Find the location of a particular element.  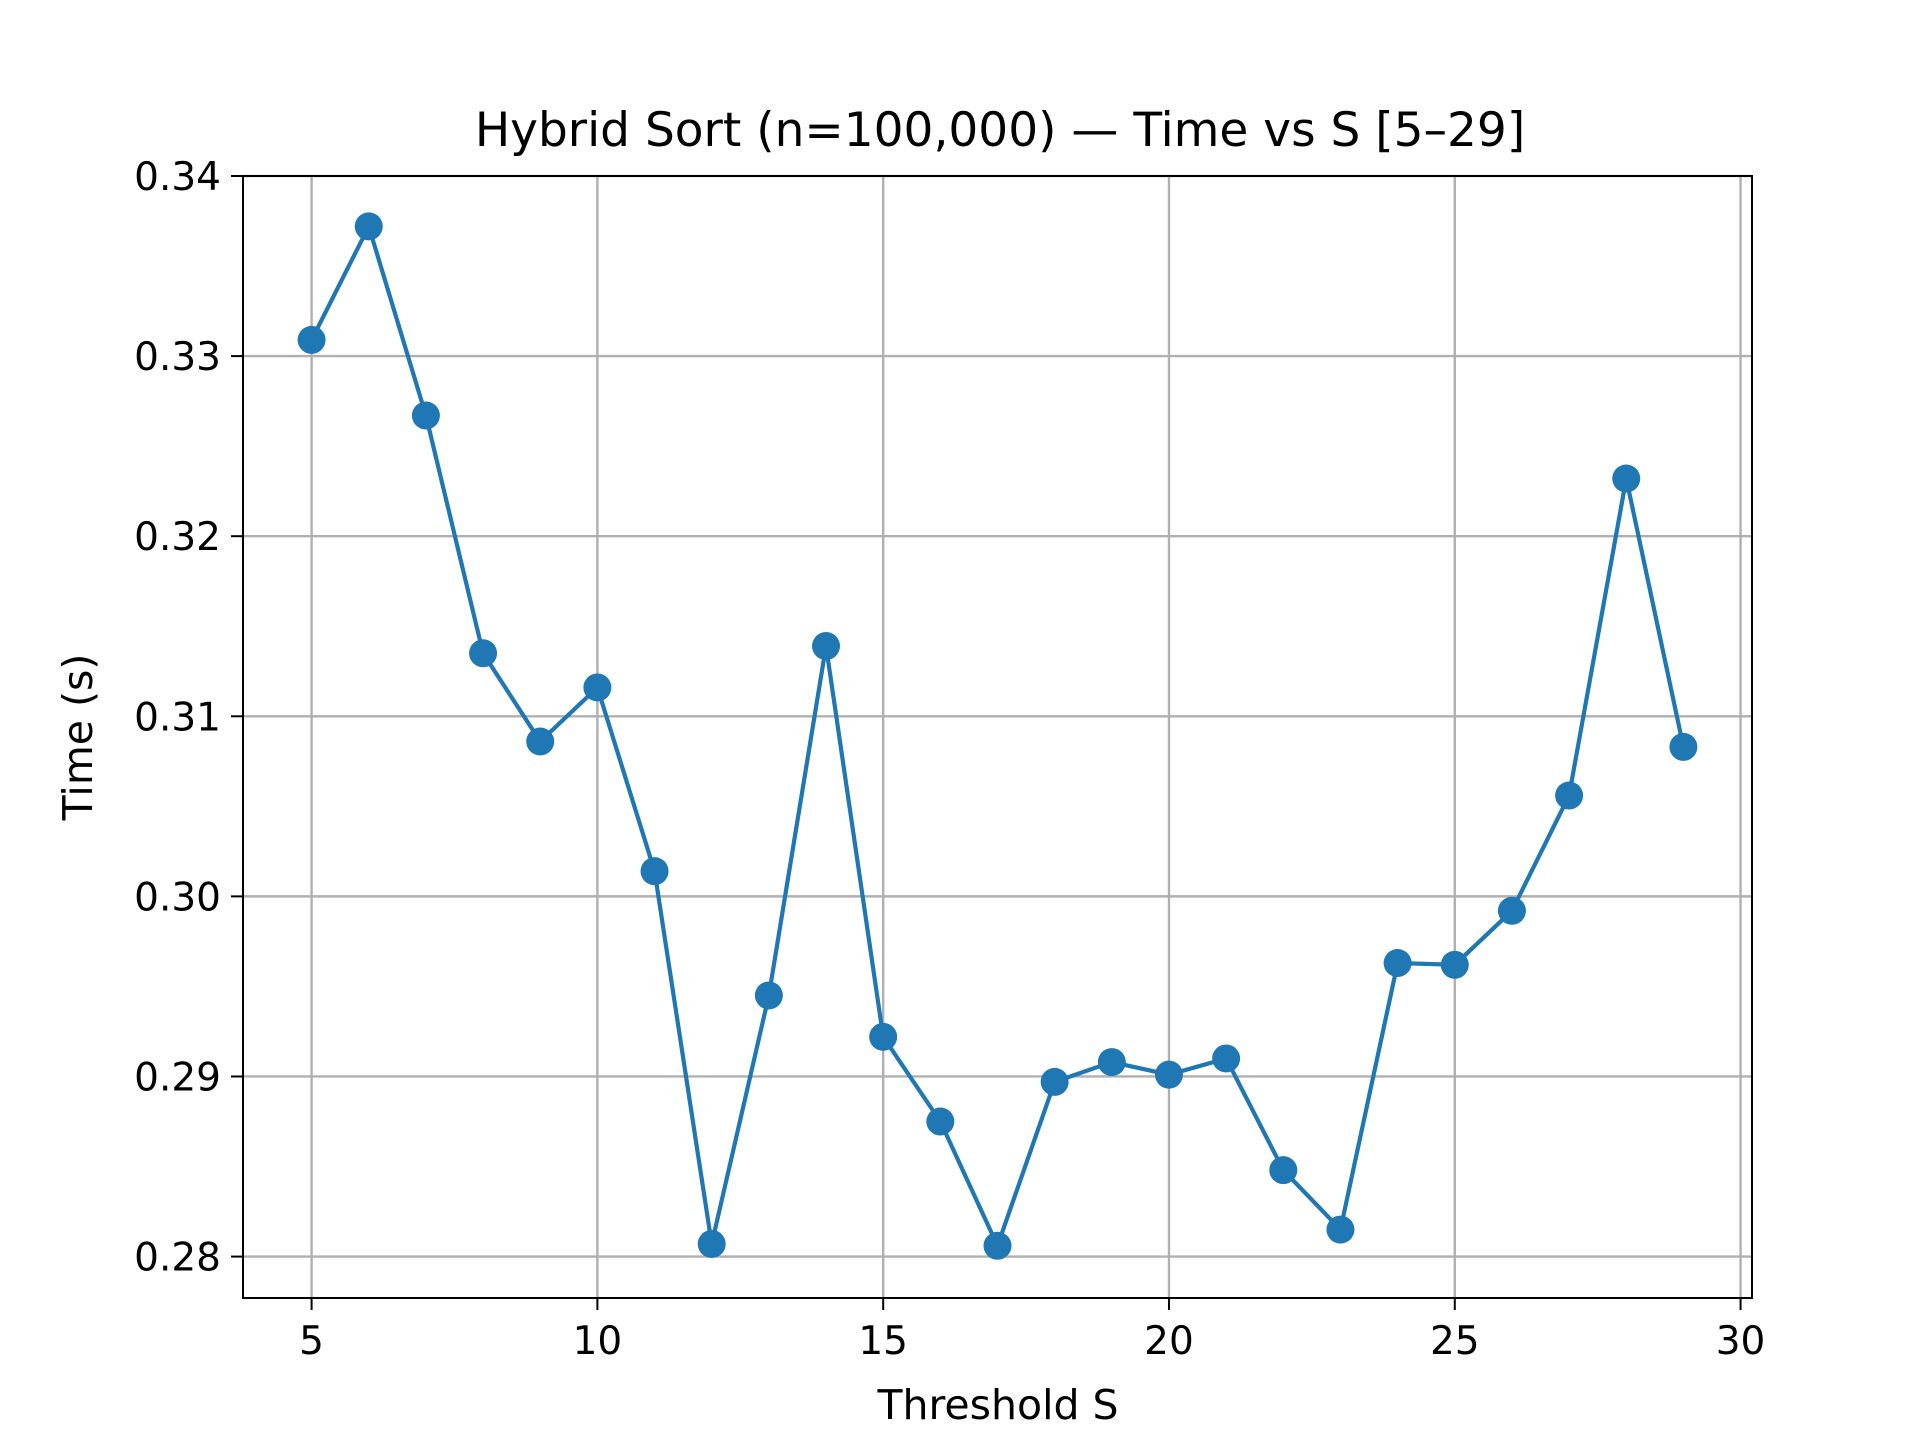

y-tick-label: 0.29 is located at coordinates (177, 1077).